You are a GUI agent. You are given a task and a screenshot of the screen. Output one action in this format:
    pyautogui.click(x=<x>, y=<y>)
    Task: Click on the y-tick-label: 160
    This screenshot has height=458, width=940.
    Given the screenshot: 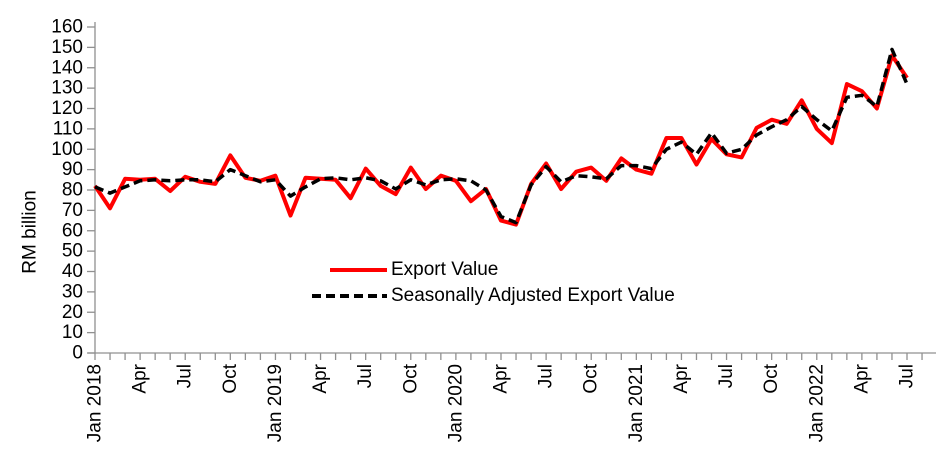 What is the action you would take?
    pyautogui.click(x=67, y=27)
    